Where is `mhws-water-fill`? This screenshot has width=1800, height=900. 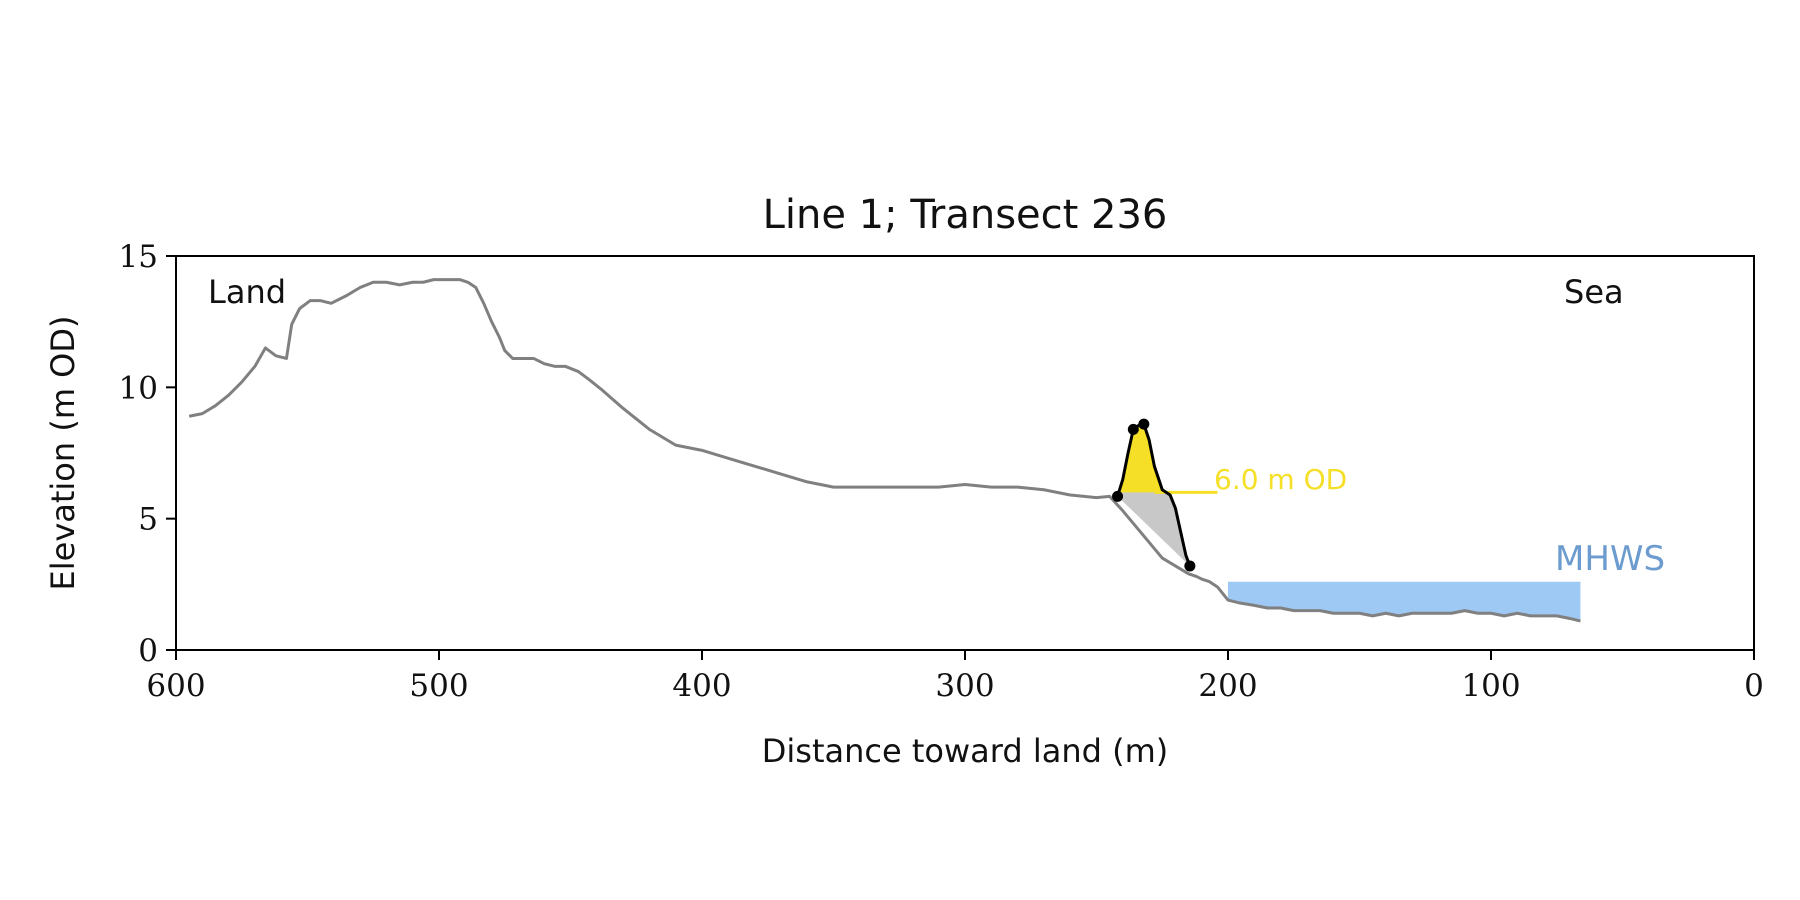
mhws-water-fill is located at coordinates (1404, 601).